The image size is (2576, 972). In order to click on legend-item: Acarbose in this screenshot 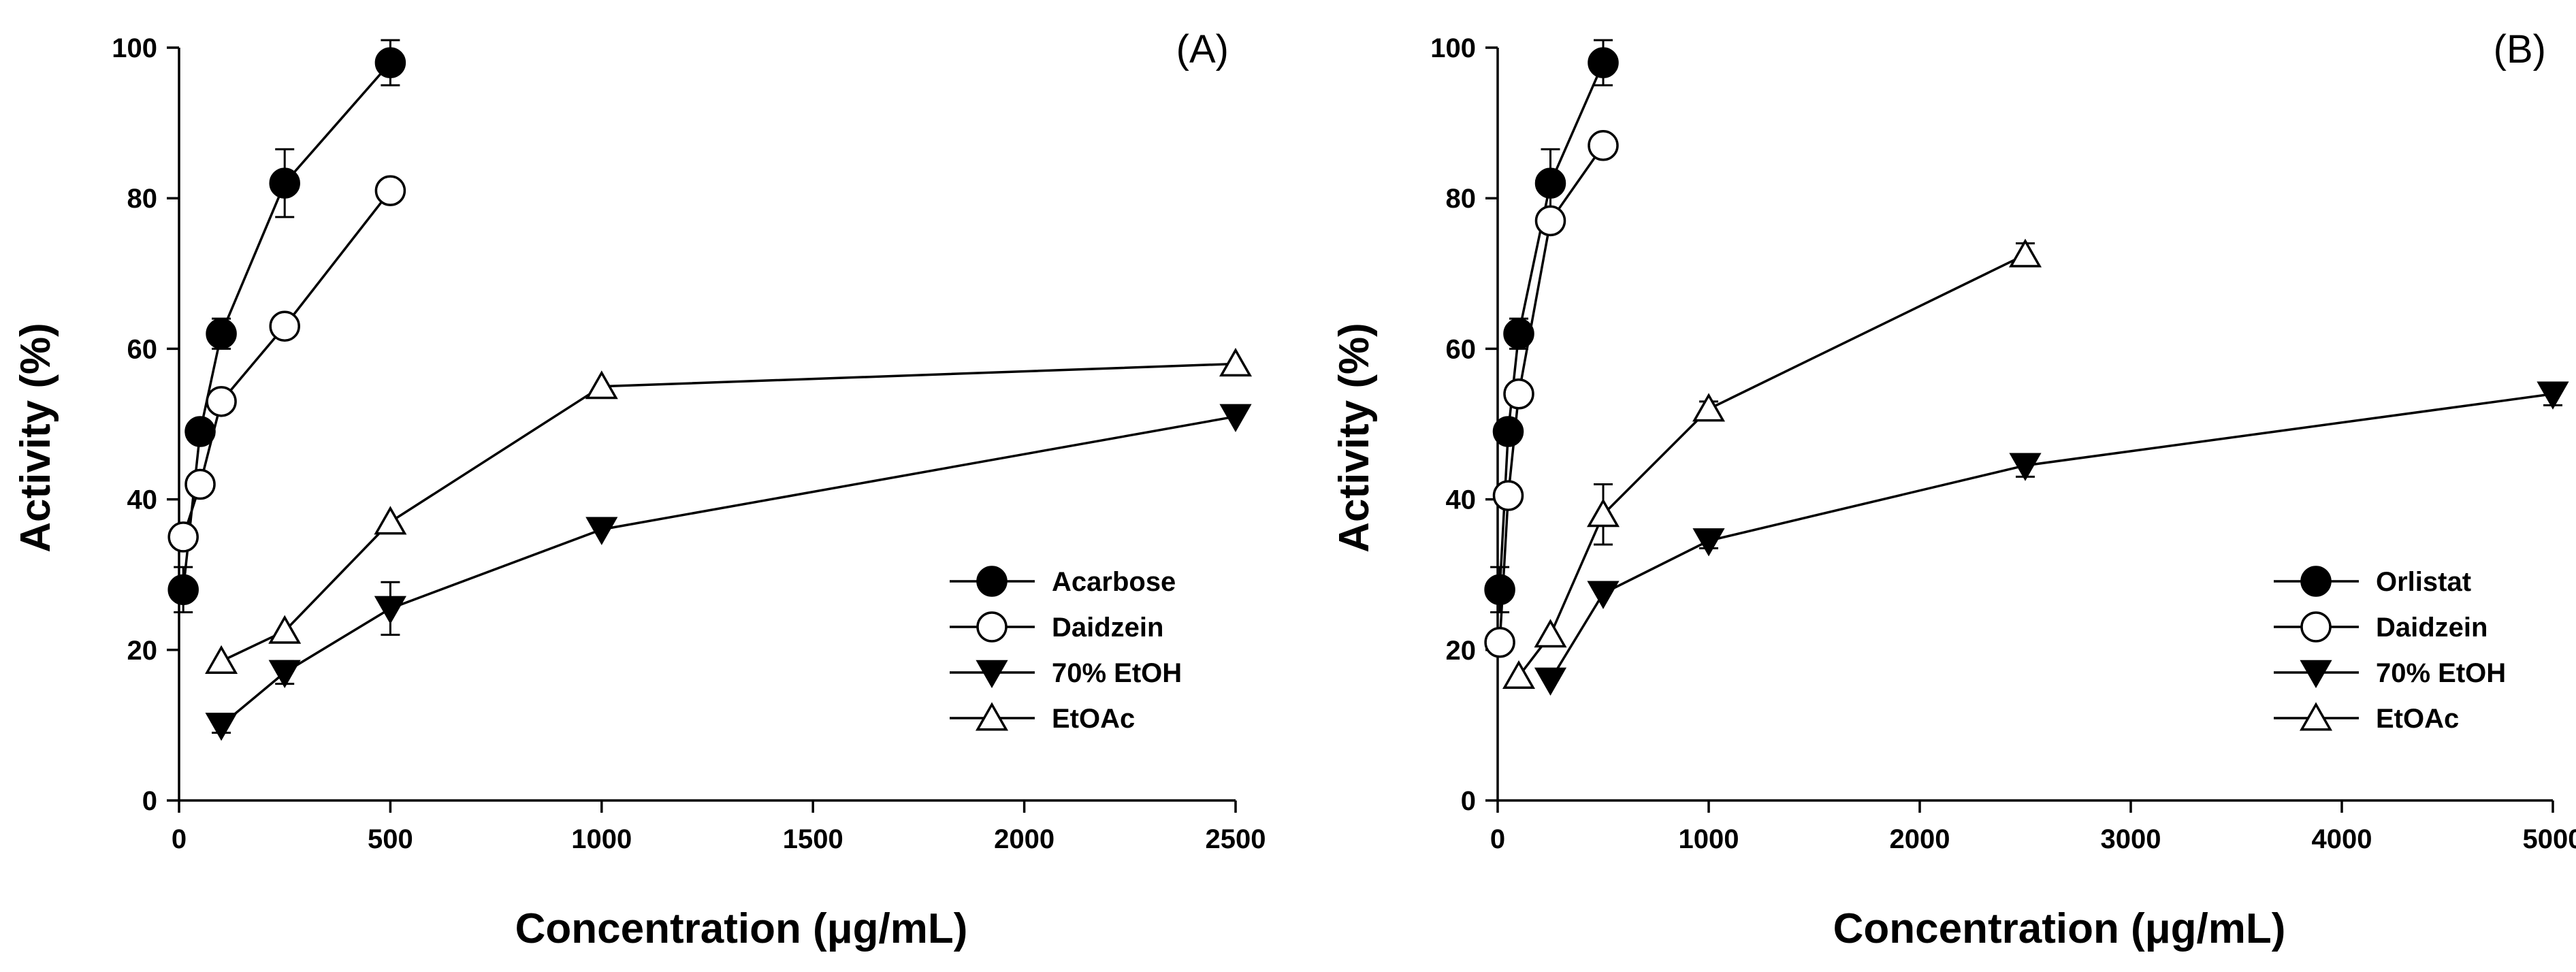, I will do `click(1063, 582)`.